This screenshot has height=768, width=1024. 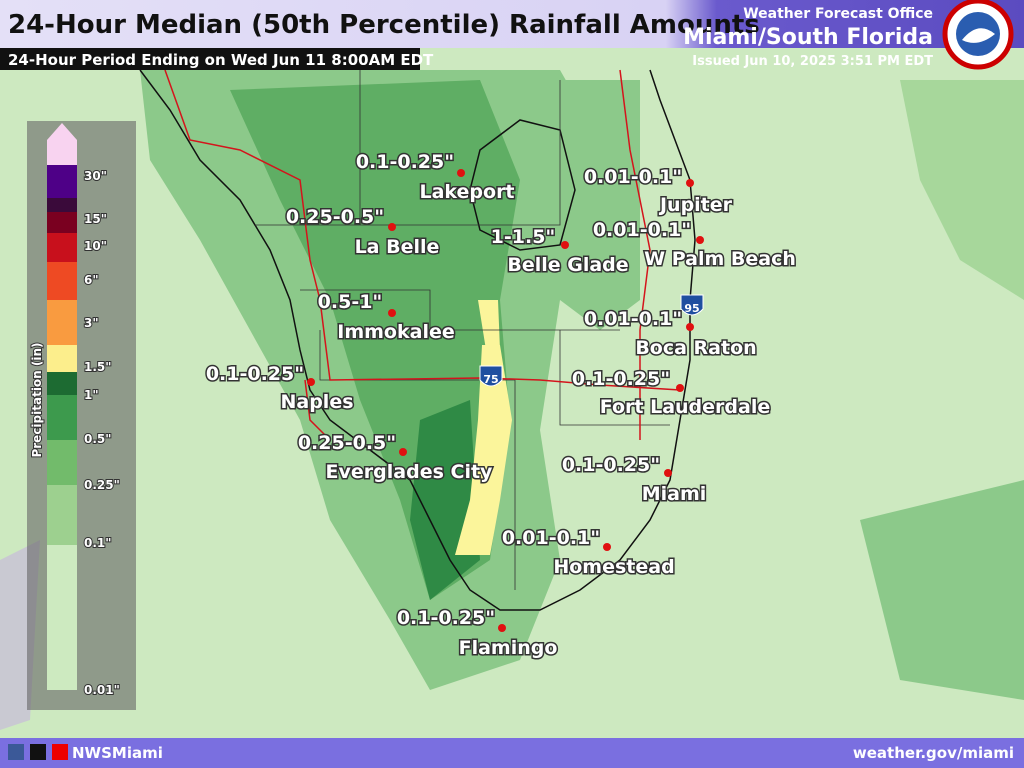 What do you see at coordinates (395, 332) in the screenshot?
I see `city-name: Immokalee` at bounding box center [395, 332].